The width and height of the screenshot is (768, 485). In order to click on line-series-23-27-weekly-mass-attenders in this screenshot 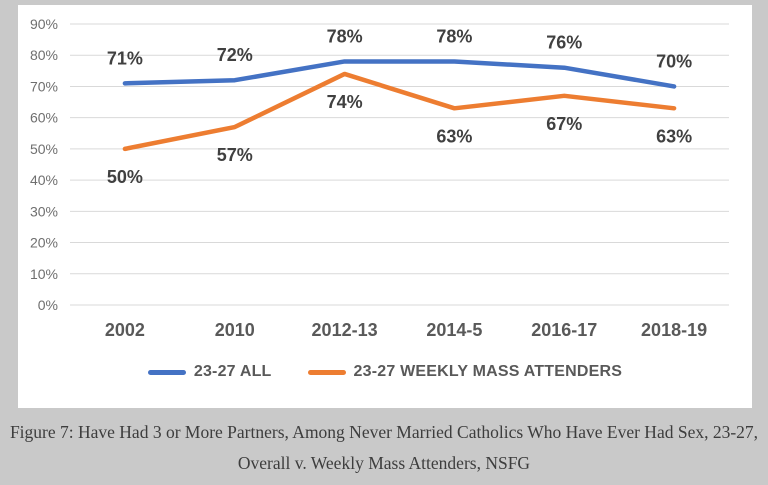, I will do `click(399, 111)`.